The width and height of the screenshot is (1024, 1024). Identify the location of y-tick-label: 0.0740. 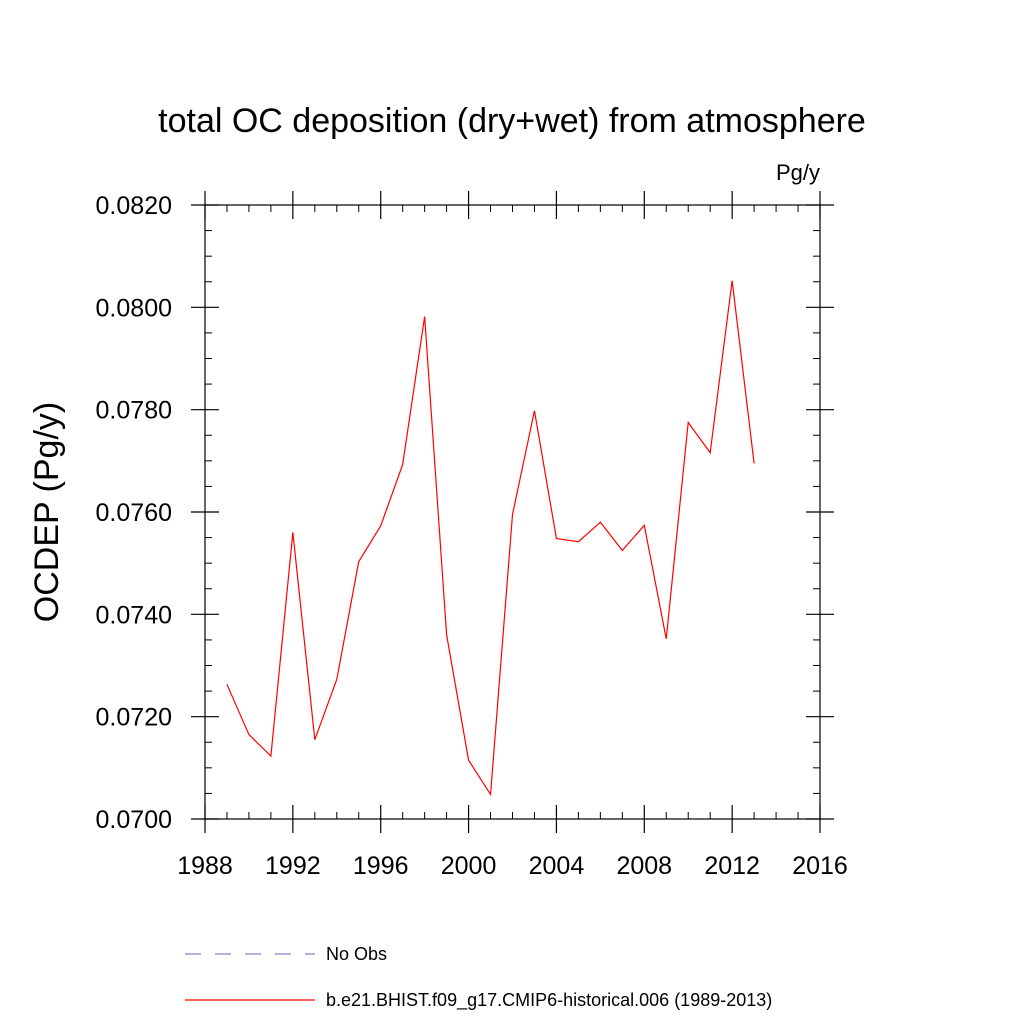
(134, 615).